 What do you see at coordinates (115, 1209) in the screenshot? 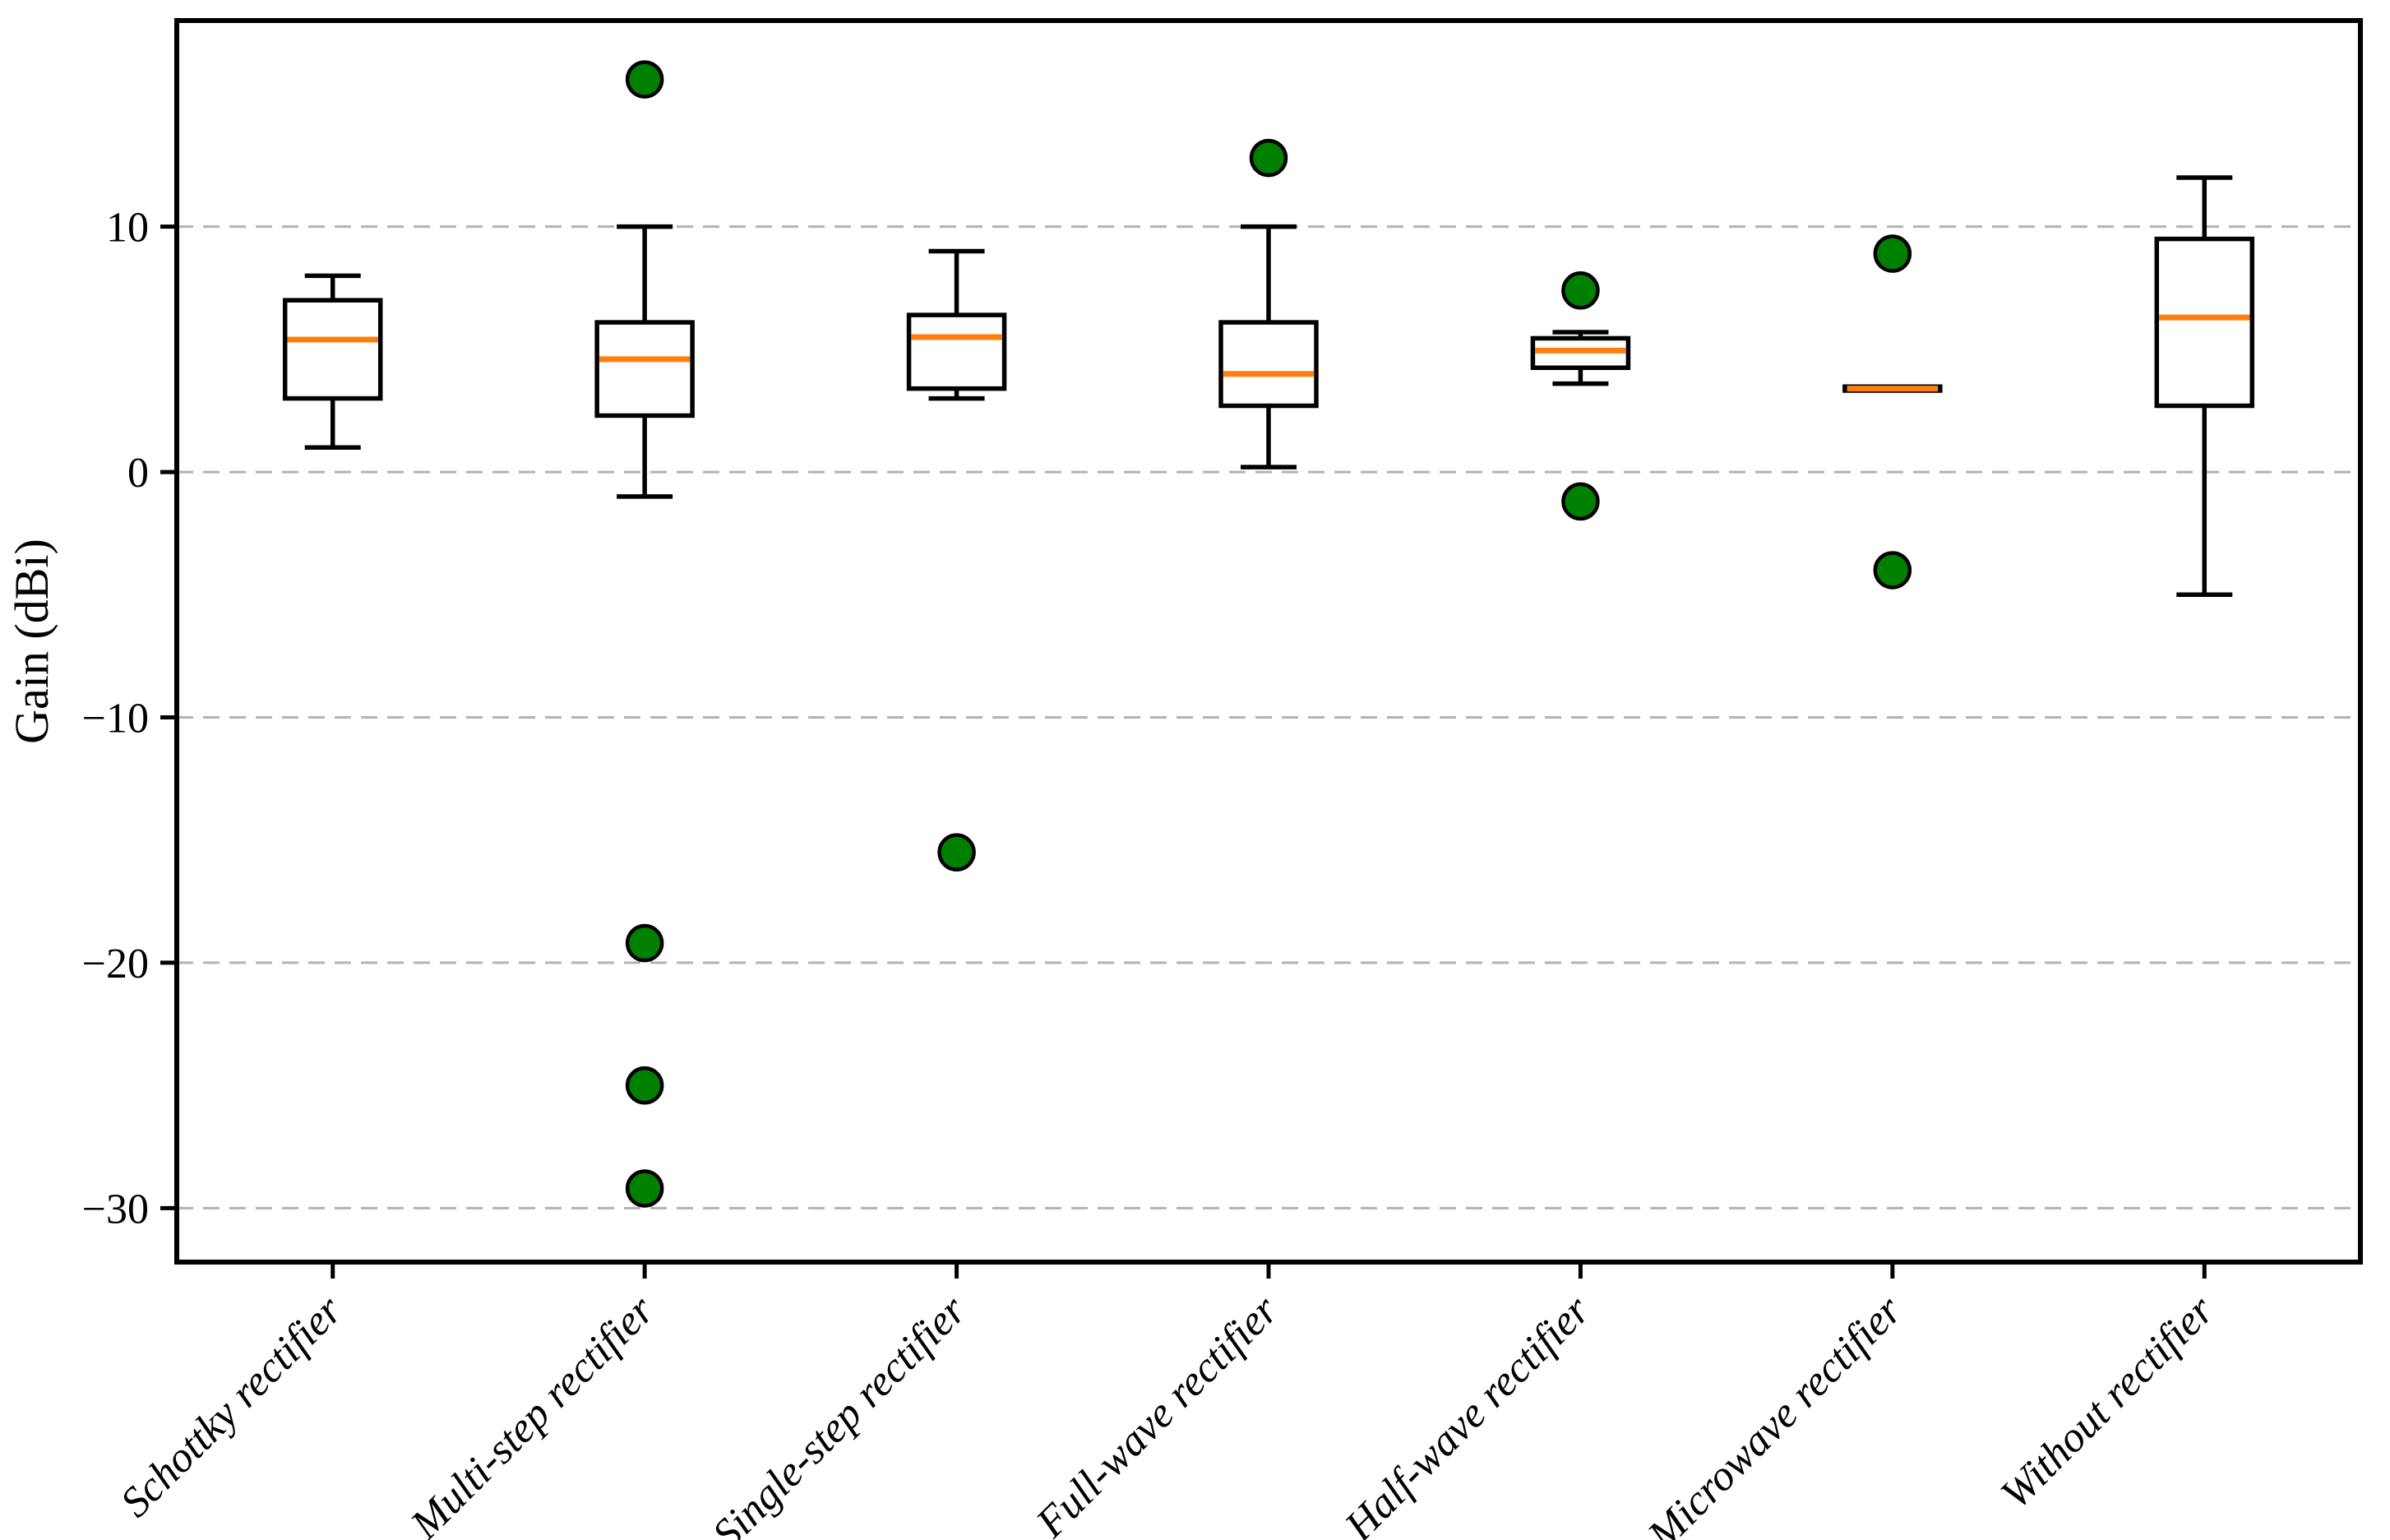
I see `y-tick-label: −30` at bounding box center [115, 1209].